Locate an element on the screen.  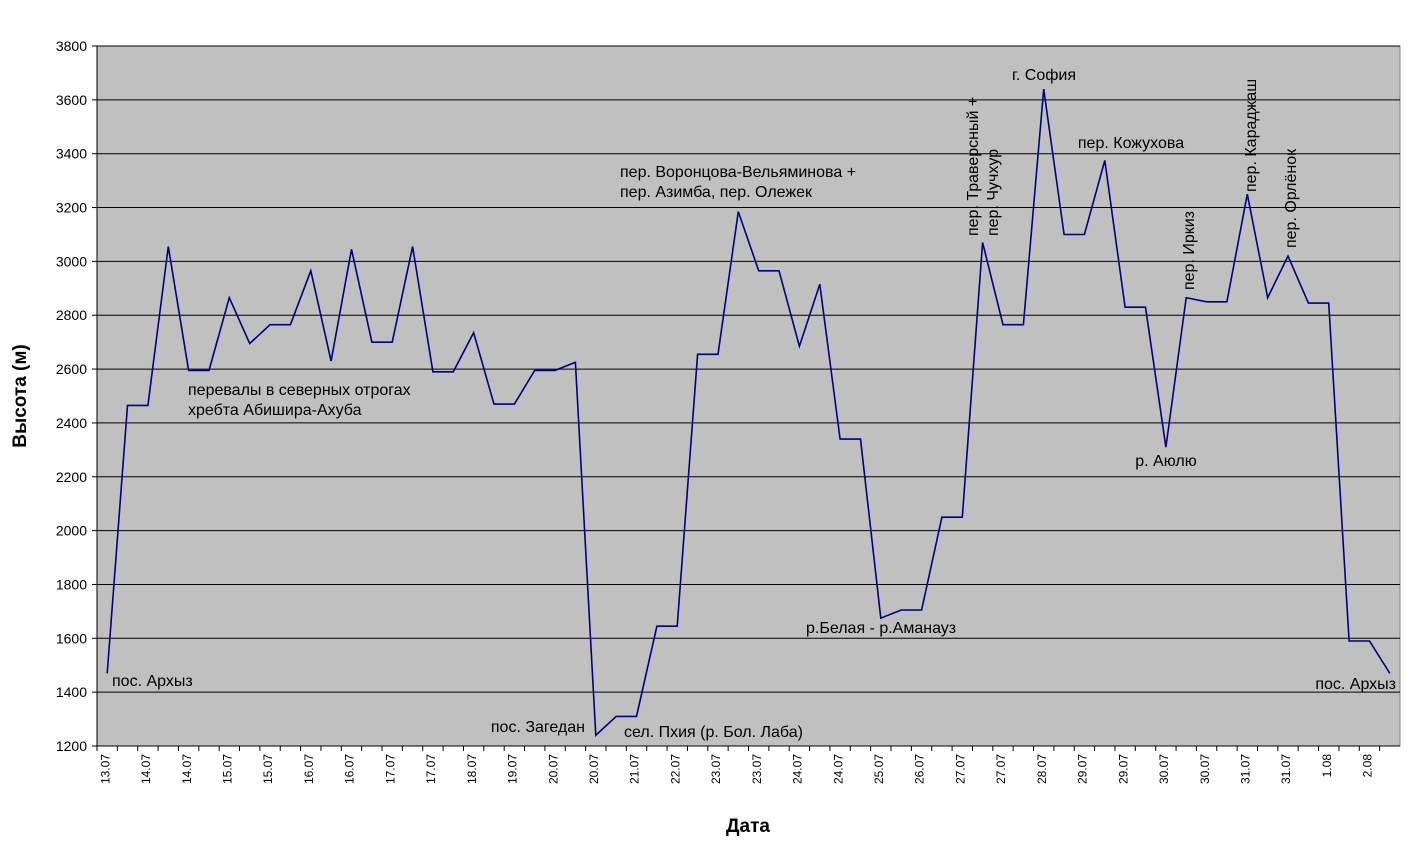
annotation-text: пер. Орлёнок is located at coordinates (1291, 198).